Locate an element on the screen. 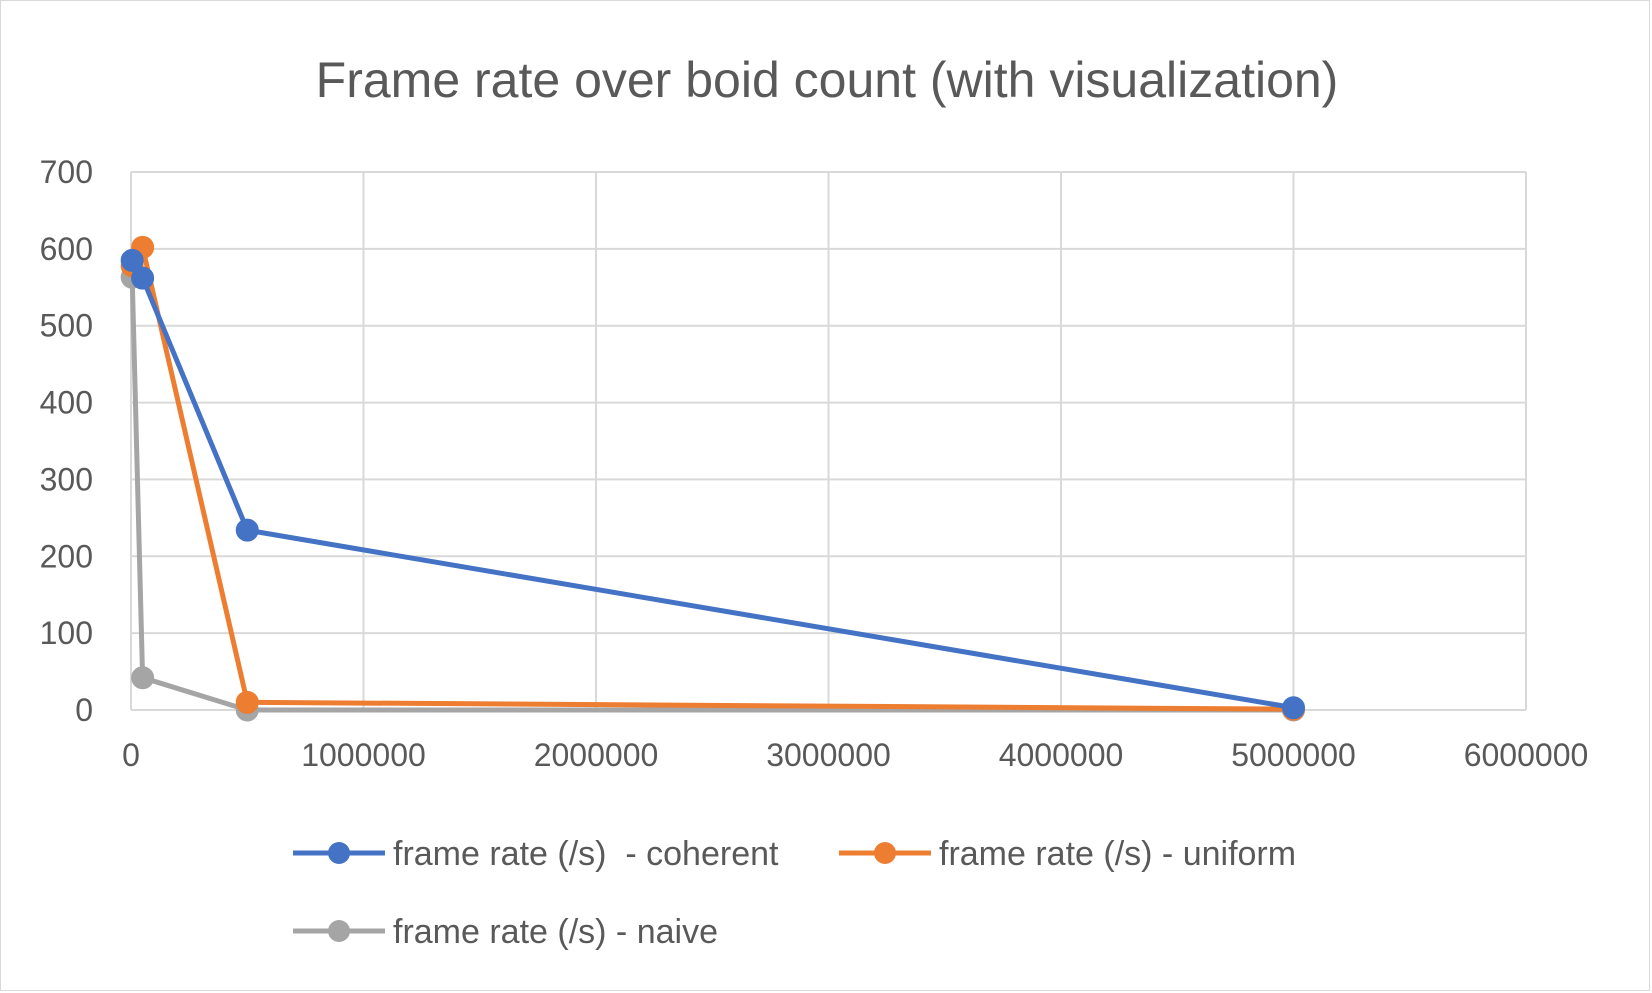 The width and height of the screenshot is (1652, 993). y-tick-label: 700 is located at coordinates (66, 172).